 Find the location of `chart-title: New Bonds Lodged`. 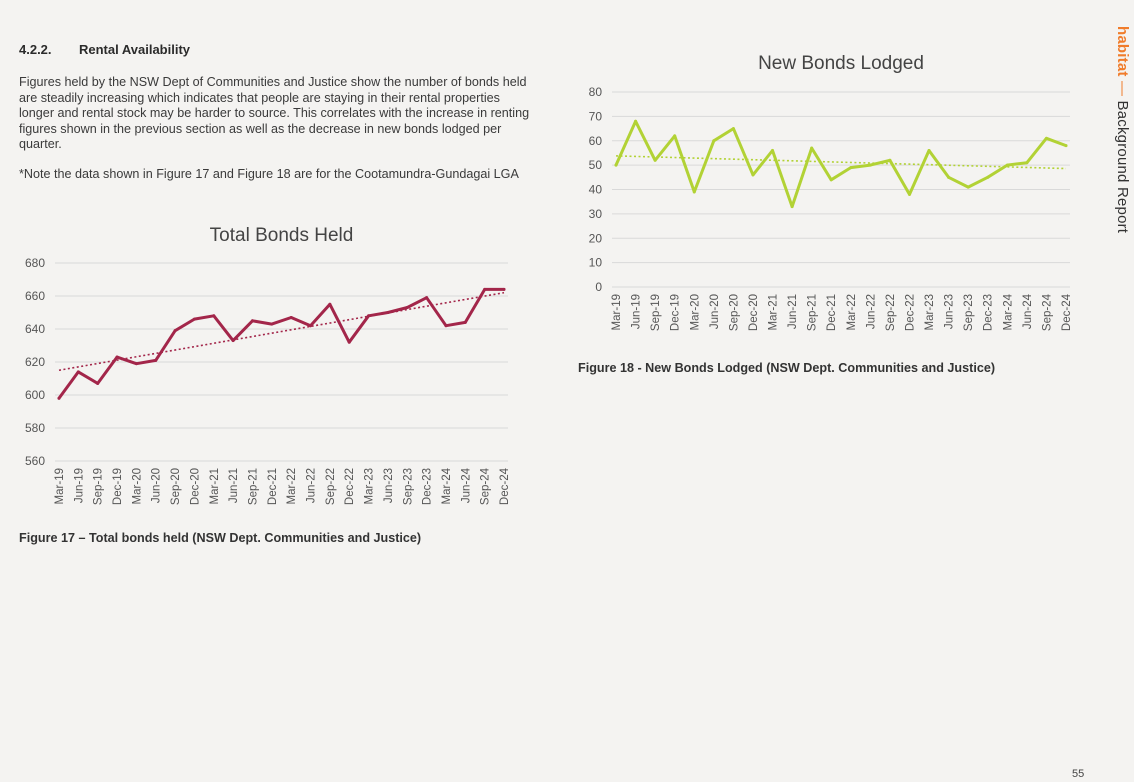

chart-title: New Bonds Lodged is located at coordinates (841, 63).